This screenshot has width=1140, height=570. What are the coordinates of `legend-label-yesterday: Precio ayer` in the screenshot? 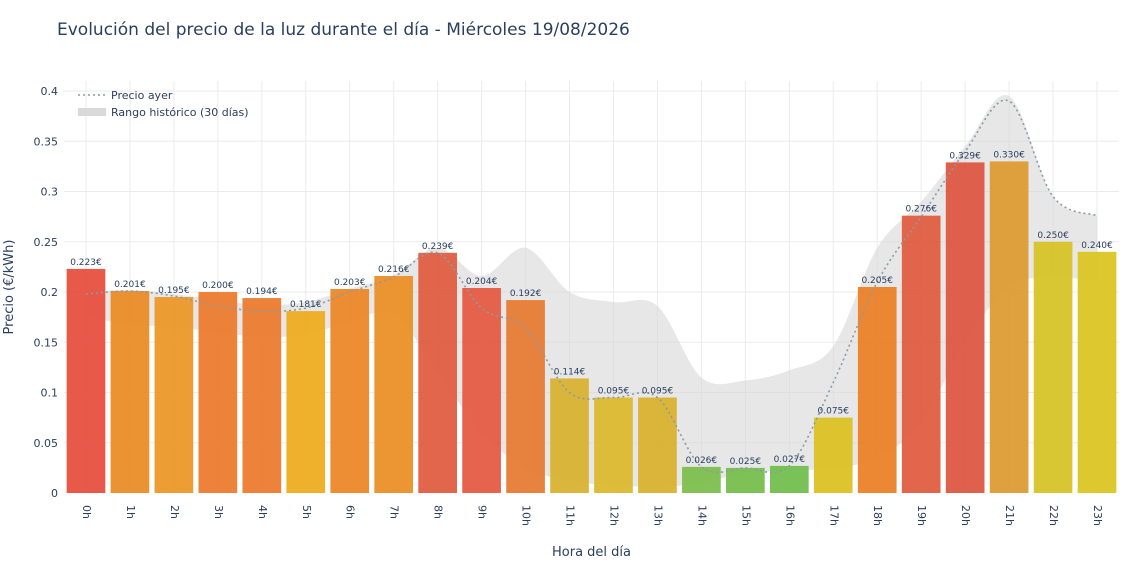 It's located at (142, 95).